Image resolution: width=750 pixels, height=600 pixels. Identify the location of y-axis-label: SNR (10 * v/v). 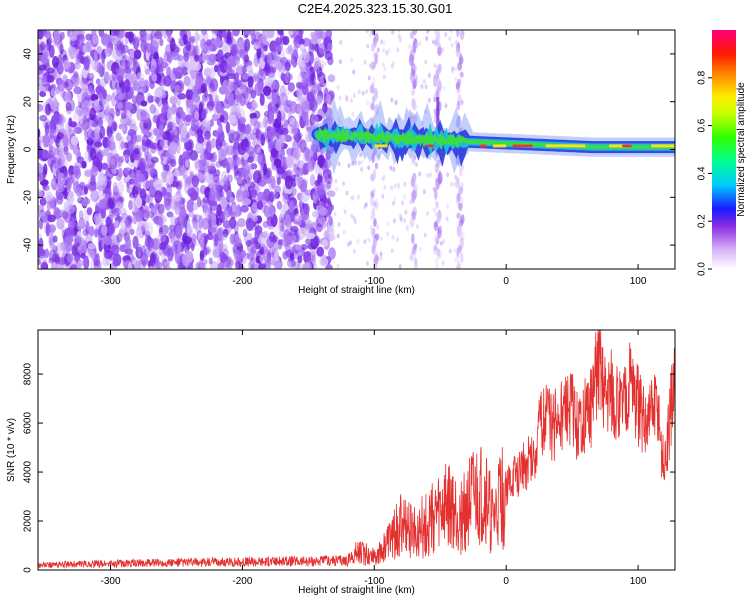
(11, 450).